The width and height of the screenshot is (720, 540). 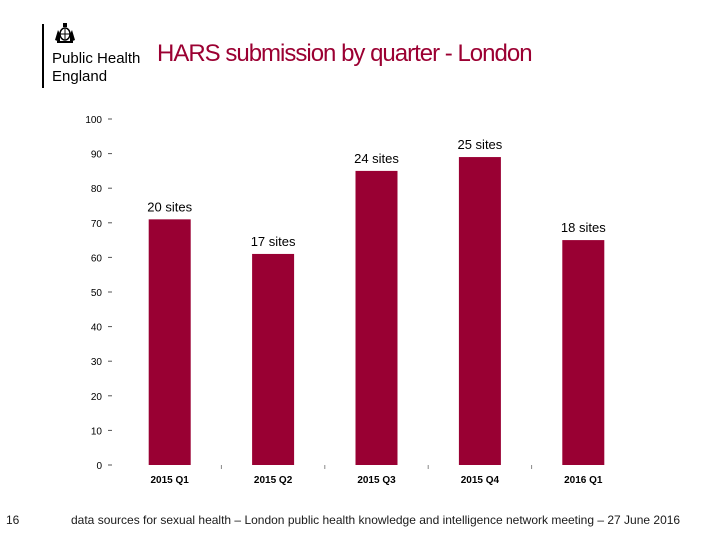 I want to click on x-tick-label: 2016 Q1, so click(x=583, y=480).